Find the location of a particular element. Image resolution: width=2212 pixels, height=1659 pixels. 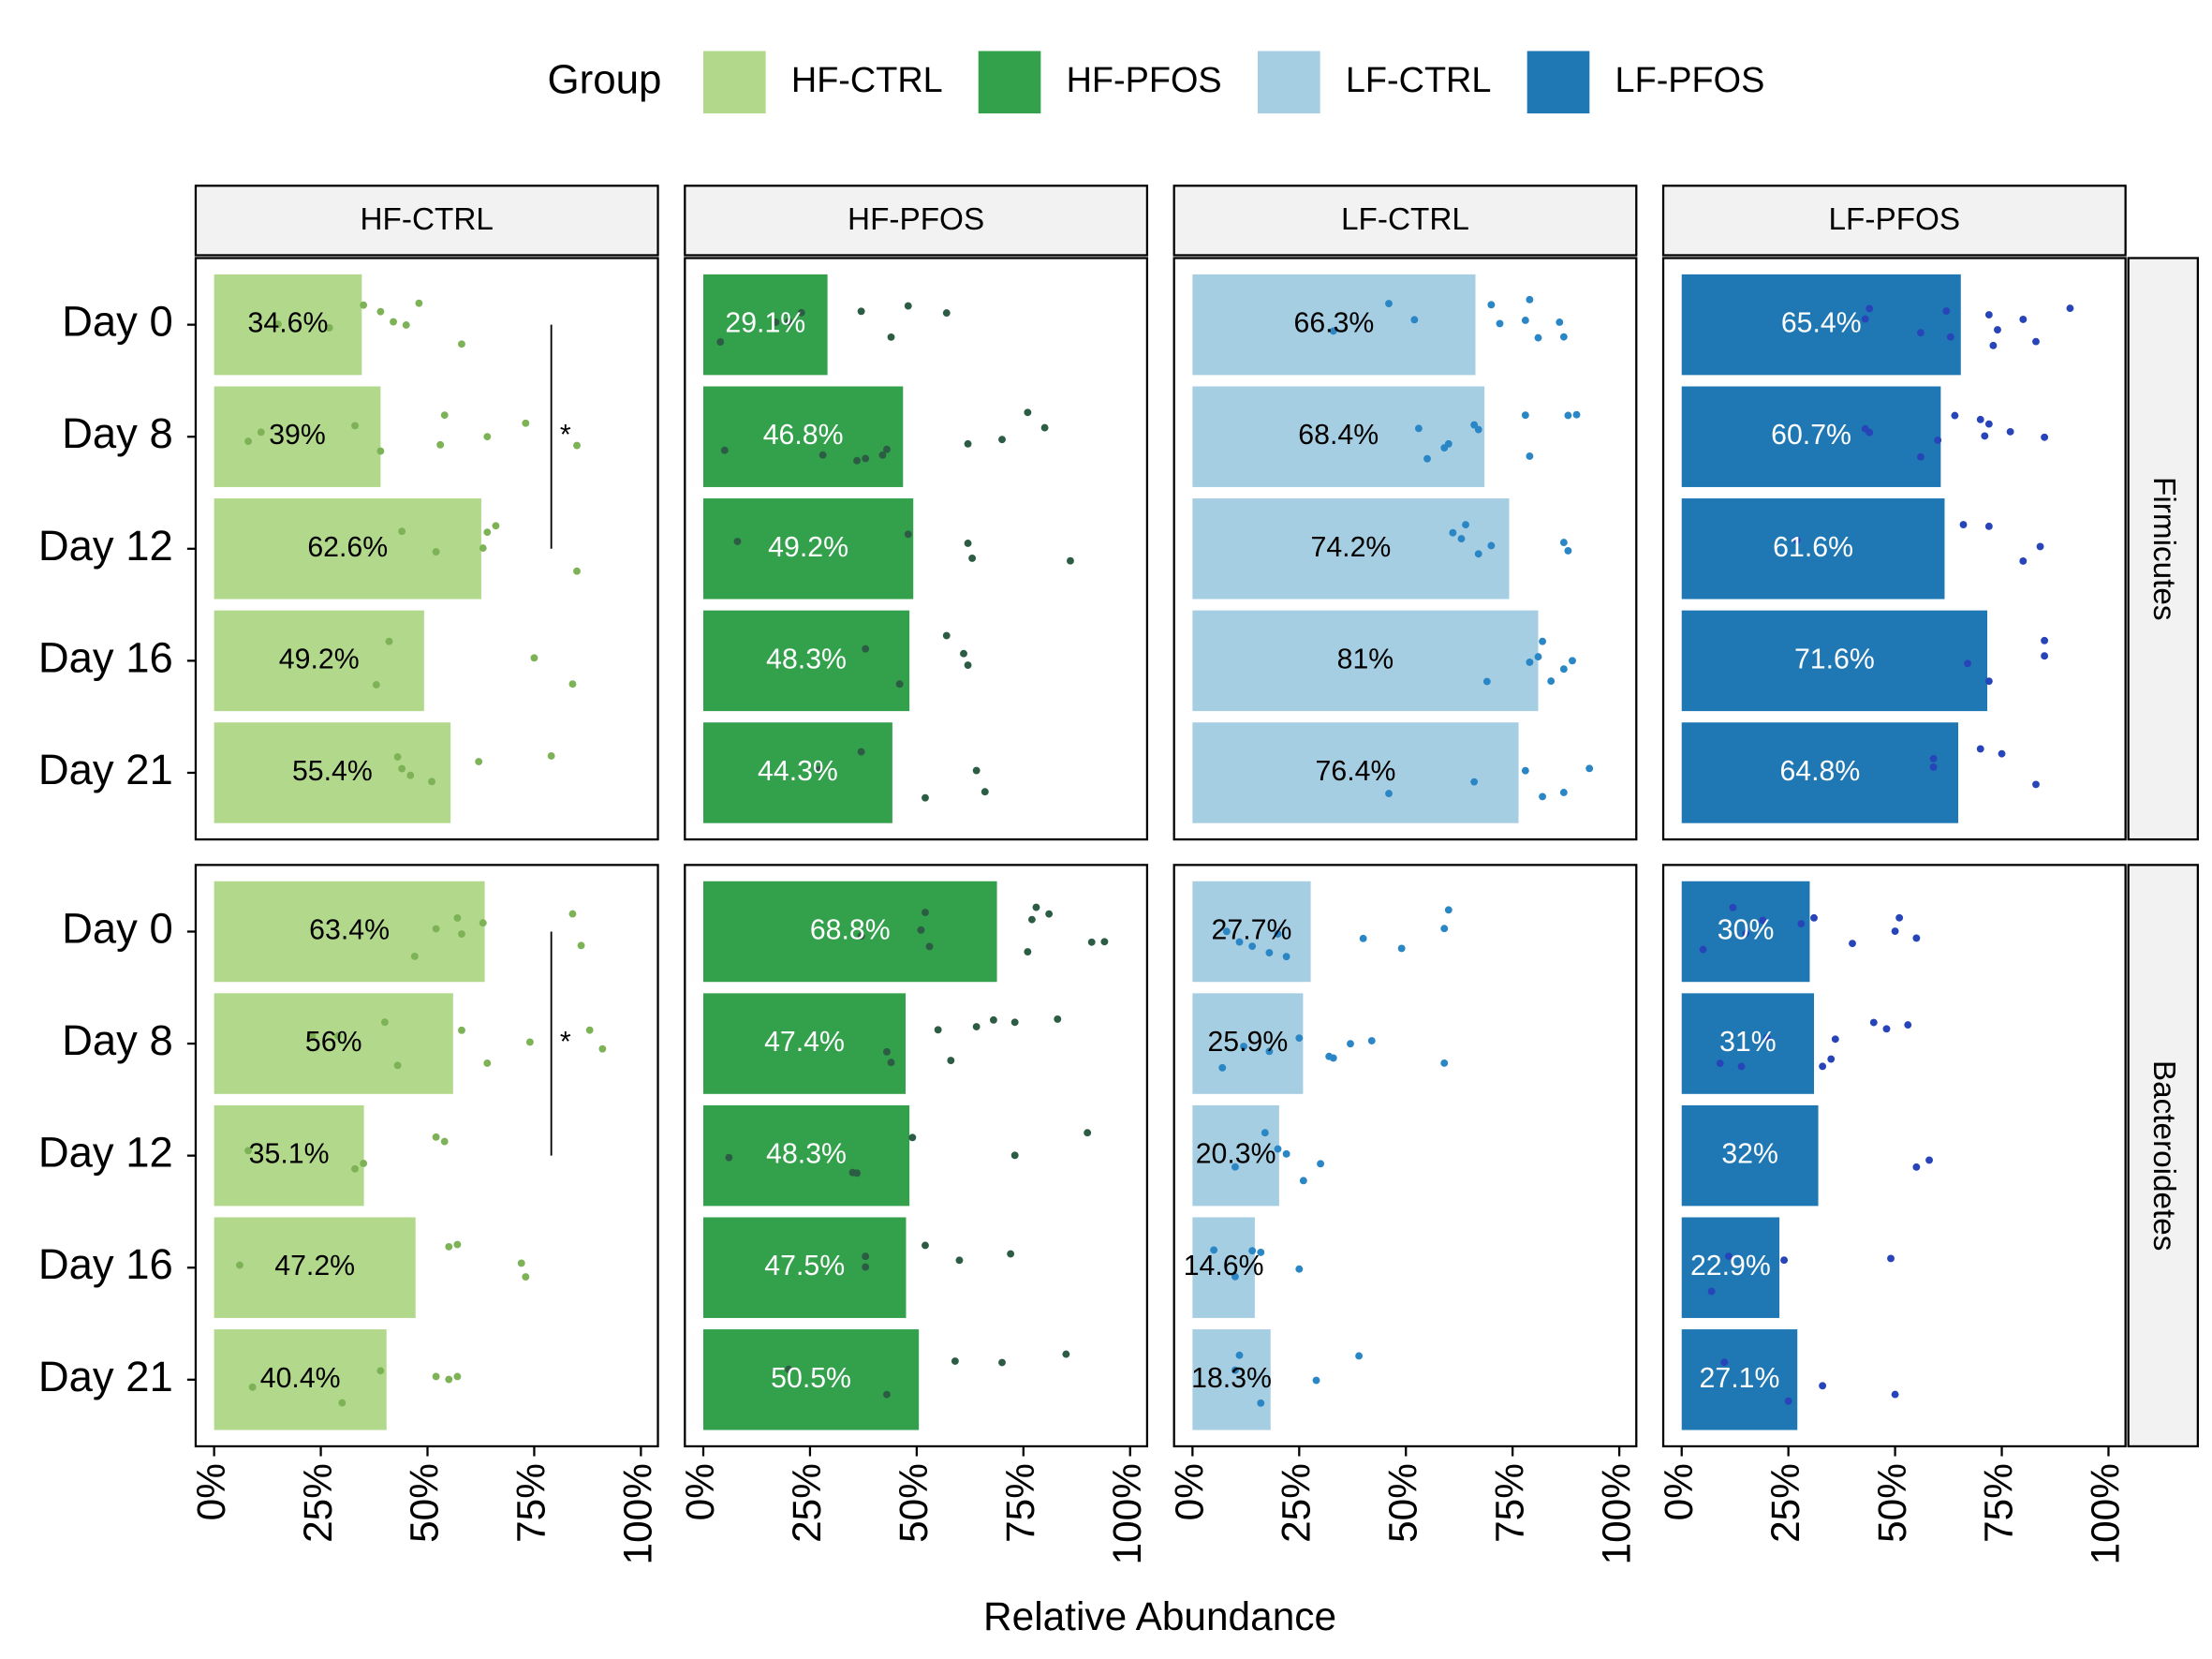

legend-swatch is located at coordinates (1289, 82).